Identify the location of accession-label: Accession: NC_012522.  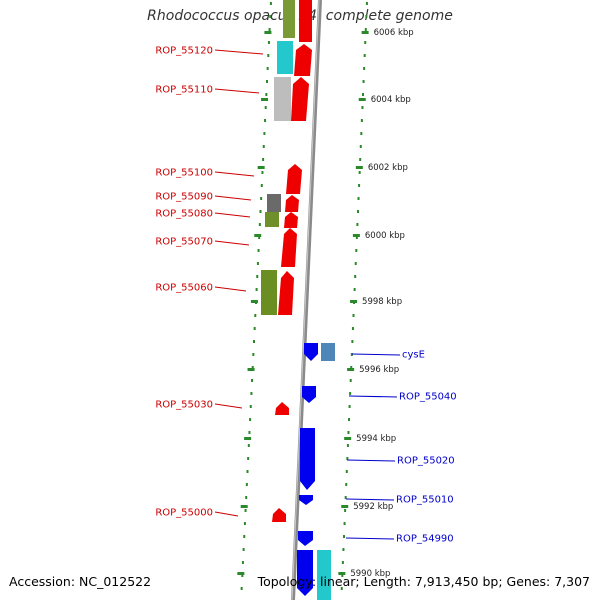
(80, 581).